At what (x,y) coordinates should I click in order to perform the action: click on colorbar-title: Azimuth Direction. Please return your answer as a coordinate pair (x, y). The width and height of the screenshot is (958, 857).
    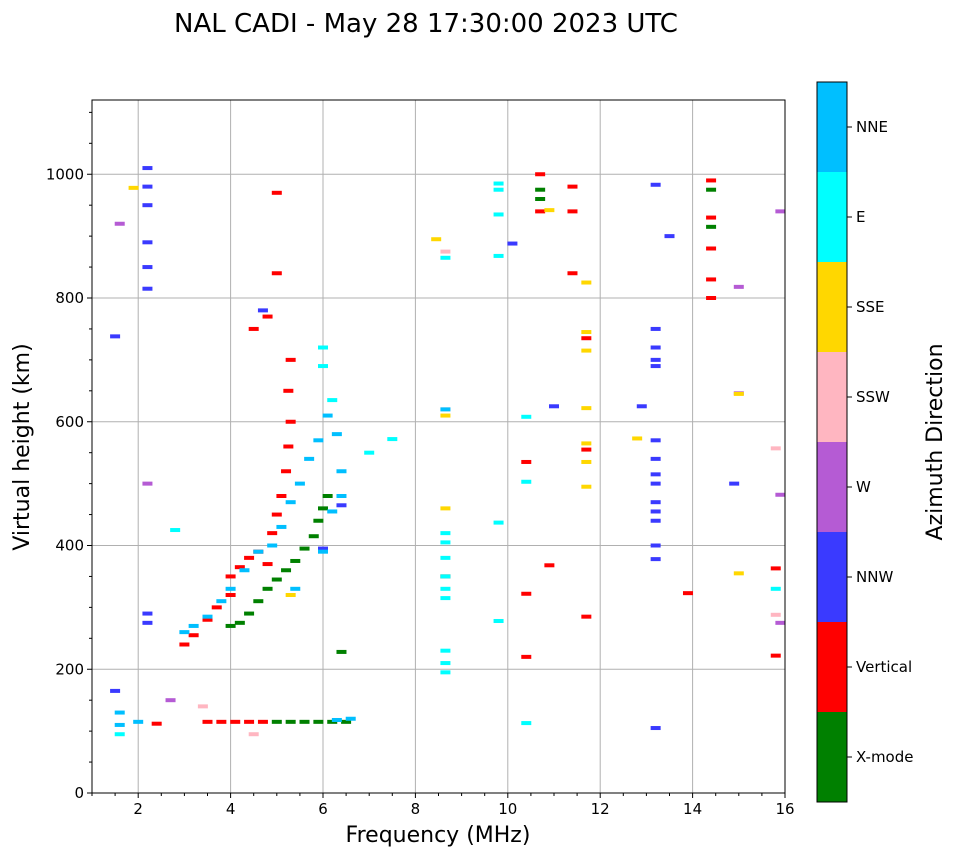
    Looking at the image, I should click on (935, 441).